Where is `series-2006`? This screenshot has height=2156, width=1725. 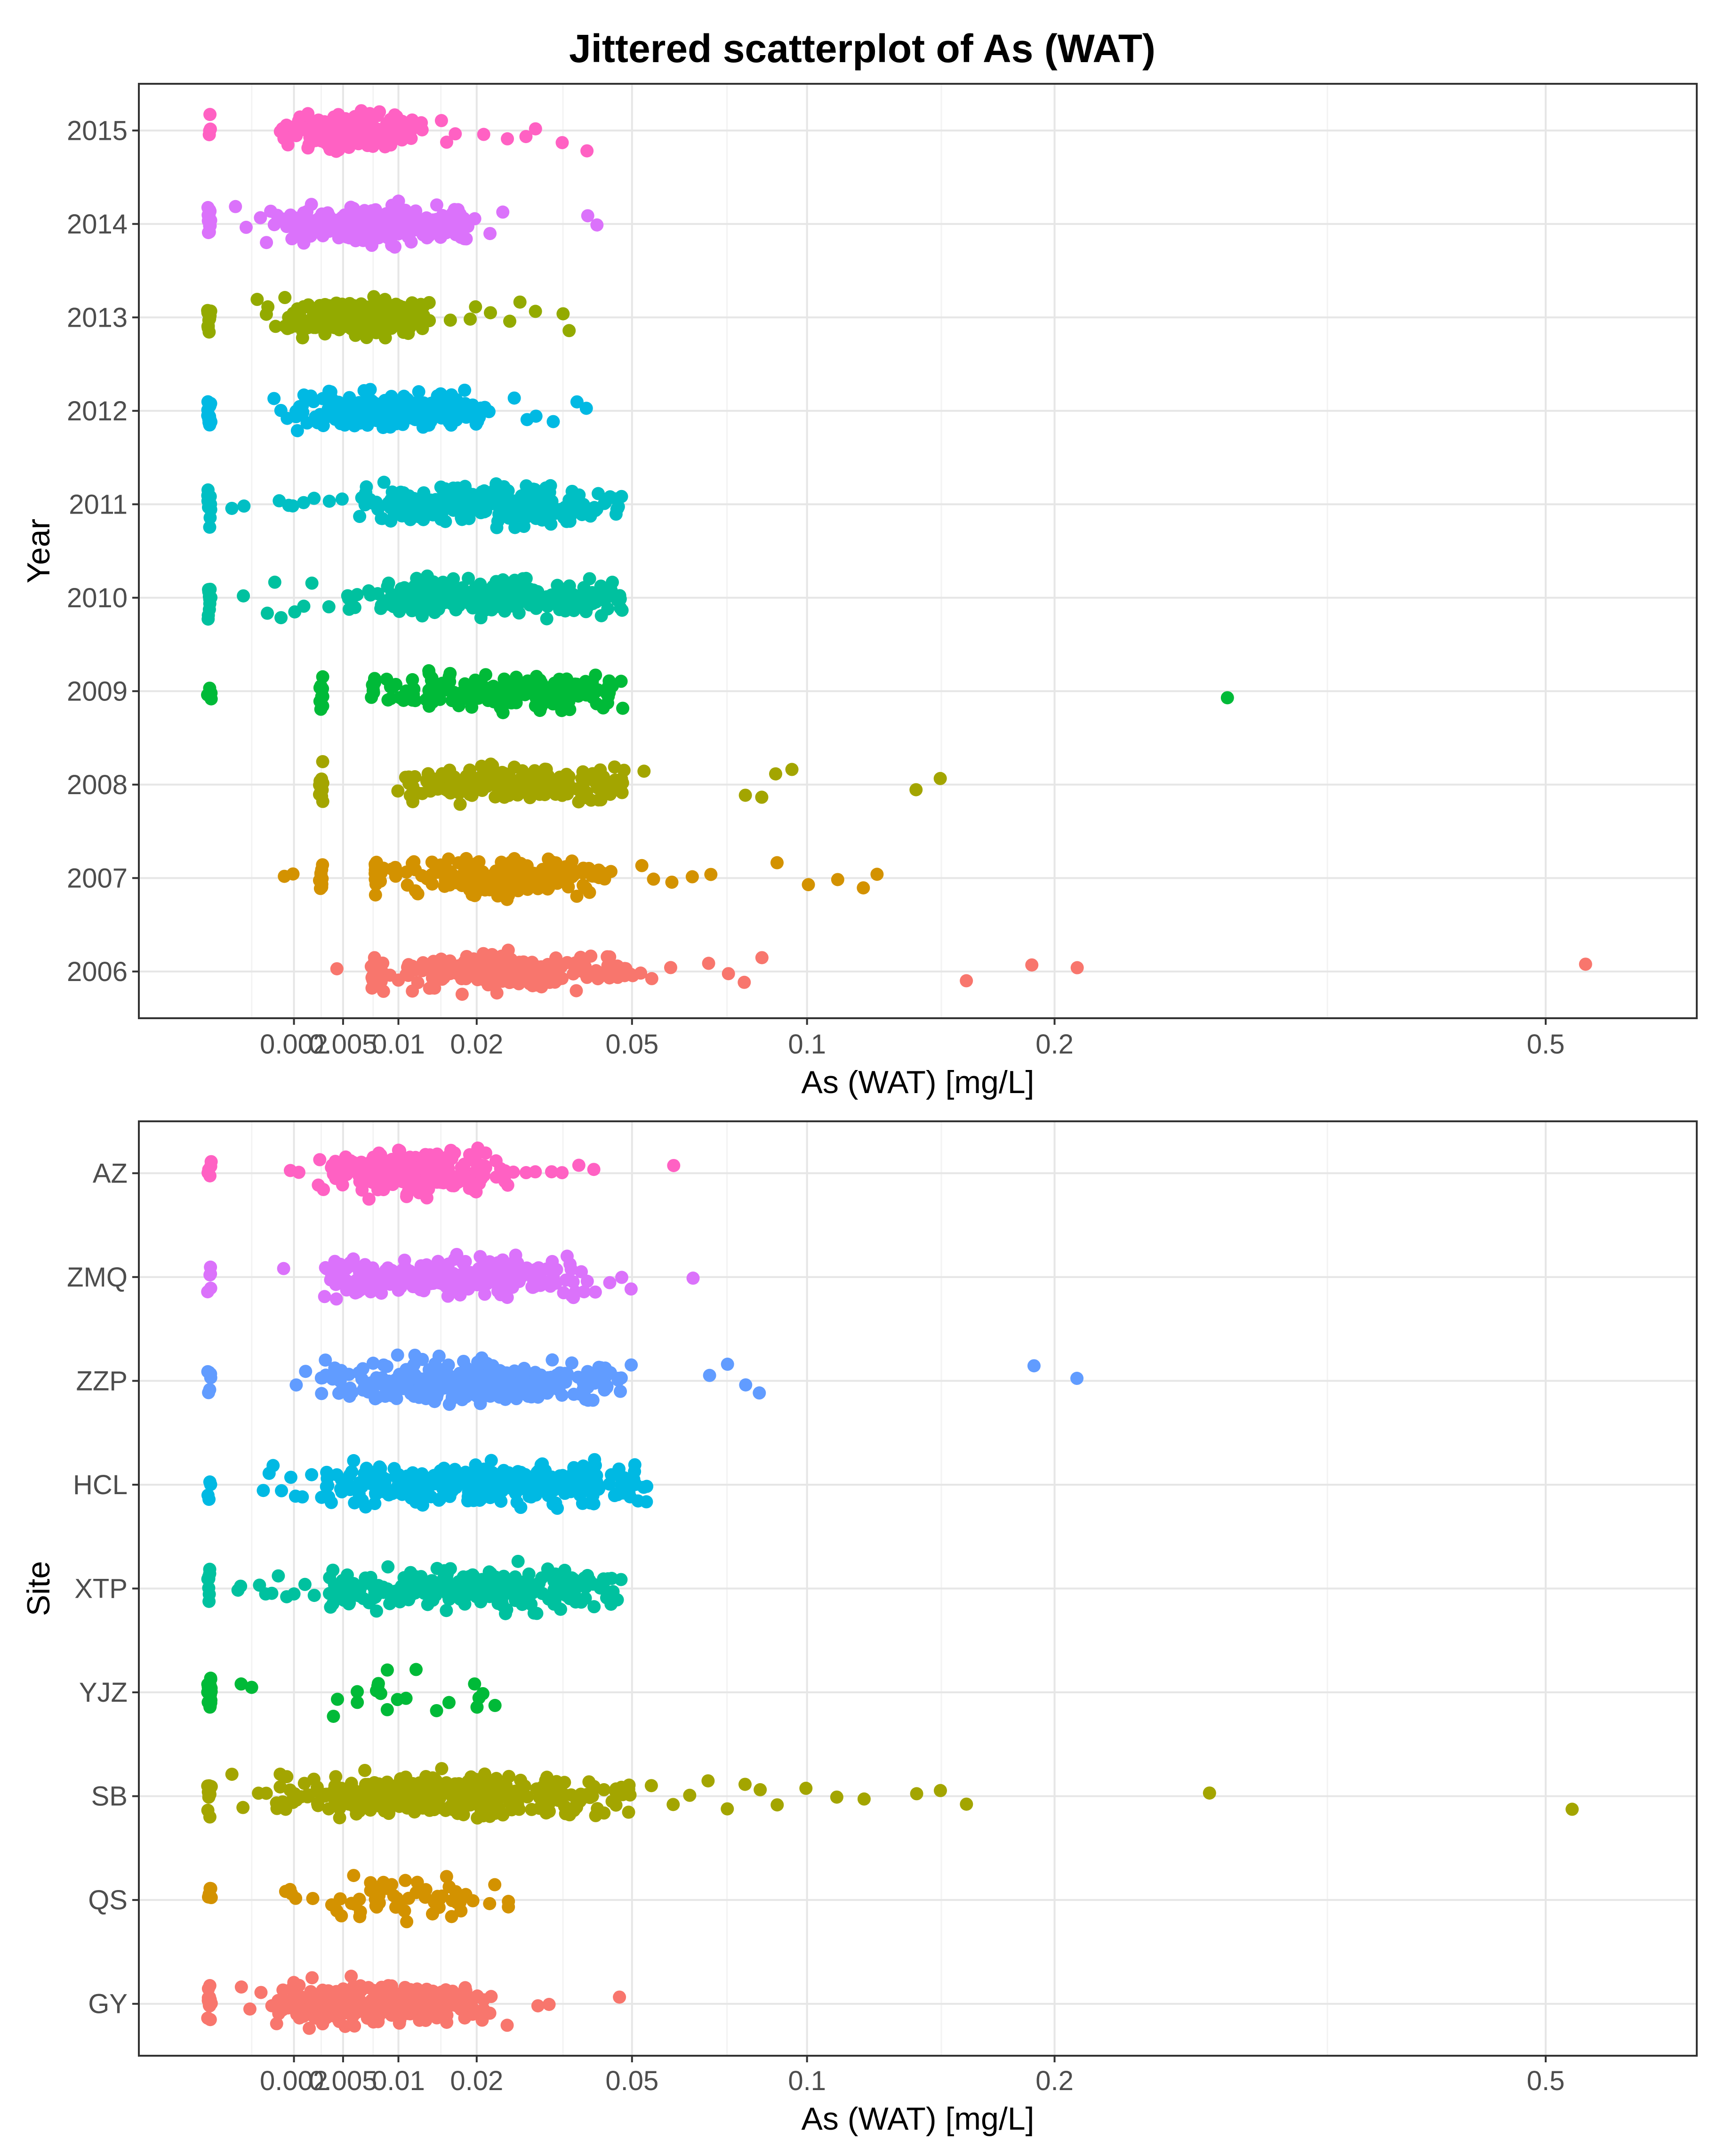 series-2006 is located at coordinates (961, 972).